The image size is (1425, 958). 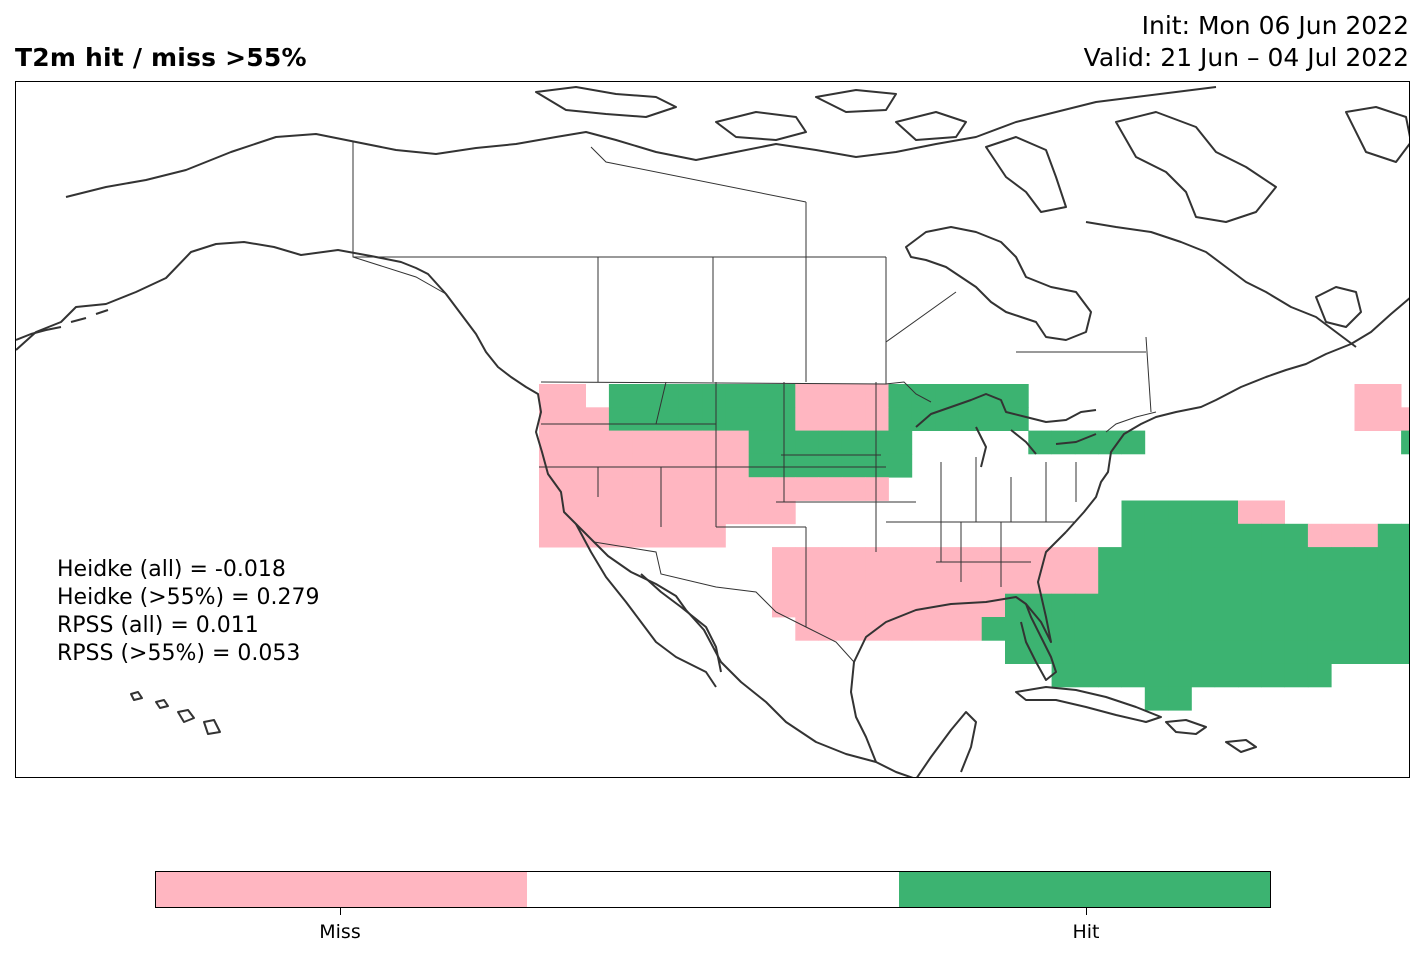 What do you see at coordinates (340, 911) in the screenshot?
I see `colorbar-tick-miss` at bounding box center [340, 911].